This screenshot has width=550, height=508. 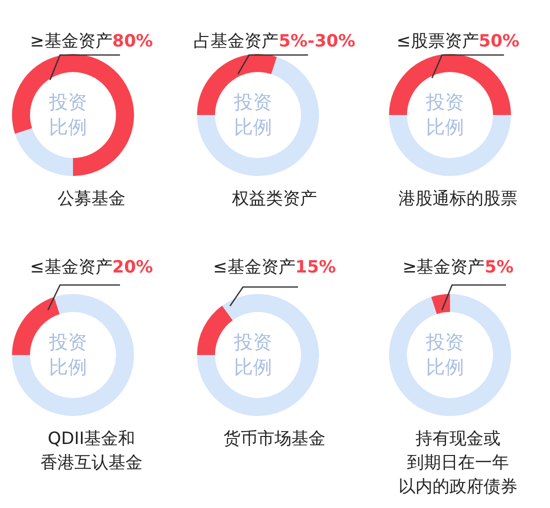 What do you see at coordinates (274, 199) in the screenshot?
I see `text: 权益类资产` at bounding box center [274, 199].